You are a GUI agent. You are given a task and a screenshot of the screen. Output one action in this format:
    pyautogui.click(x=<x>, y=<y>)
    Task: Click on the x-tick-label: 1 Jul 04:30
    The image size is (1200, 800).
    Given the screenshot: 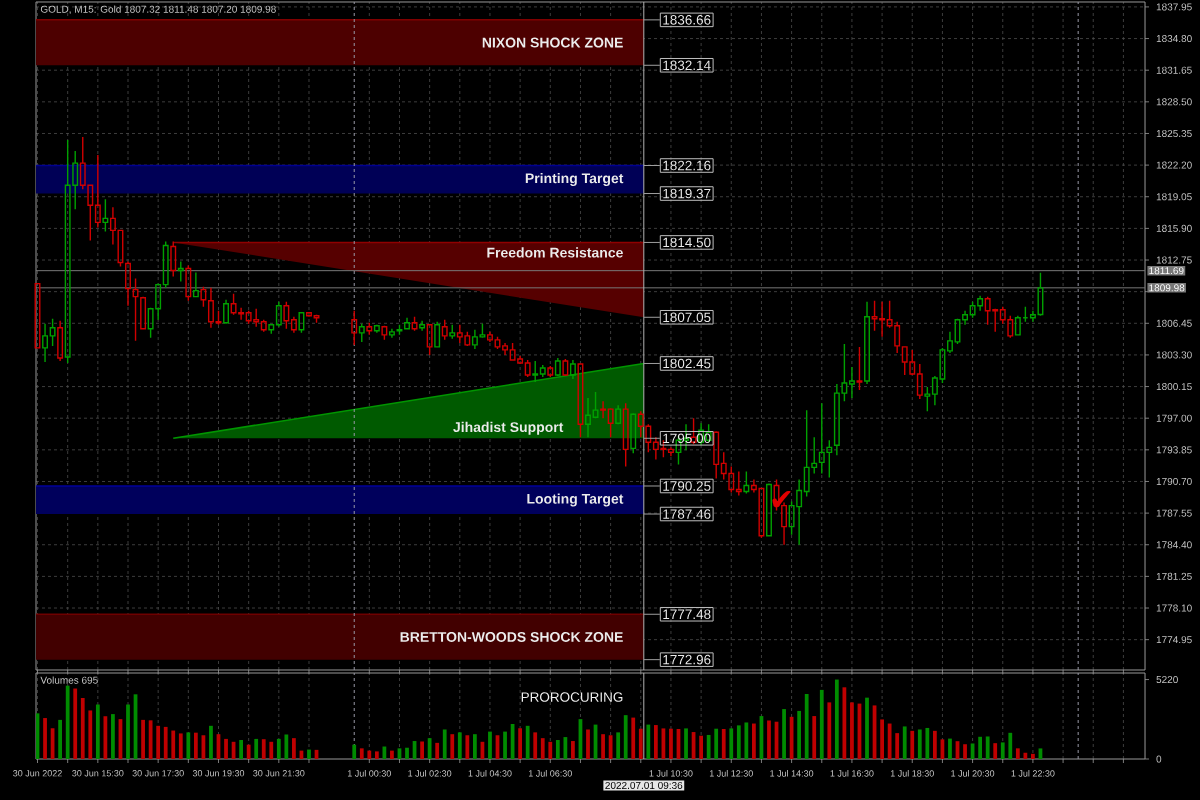 What is the action you would take?
    pyautogui.click(x=490, y=773)
    